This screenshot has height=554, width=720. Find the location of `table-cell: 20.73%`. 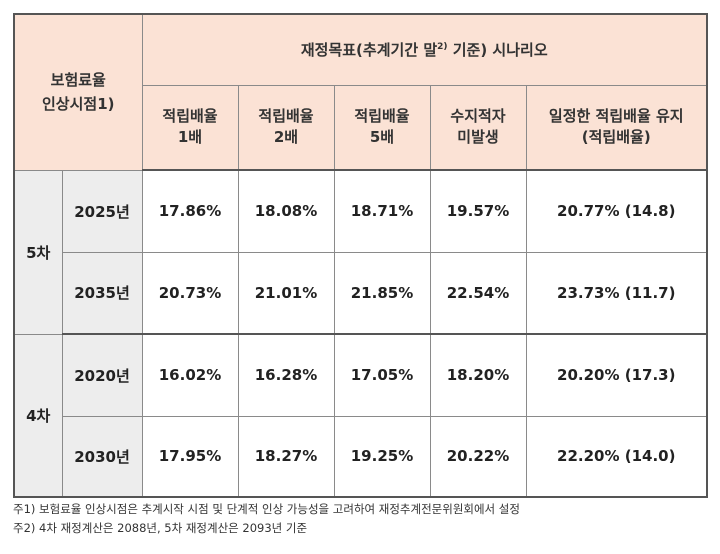

table-cell: 20.73% is located at coordinates (190, 293).